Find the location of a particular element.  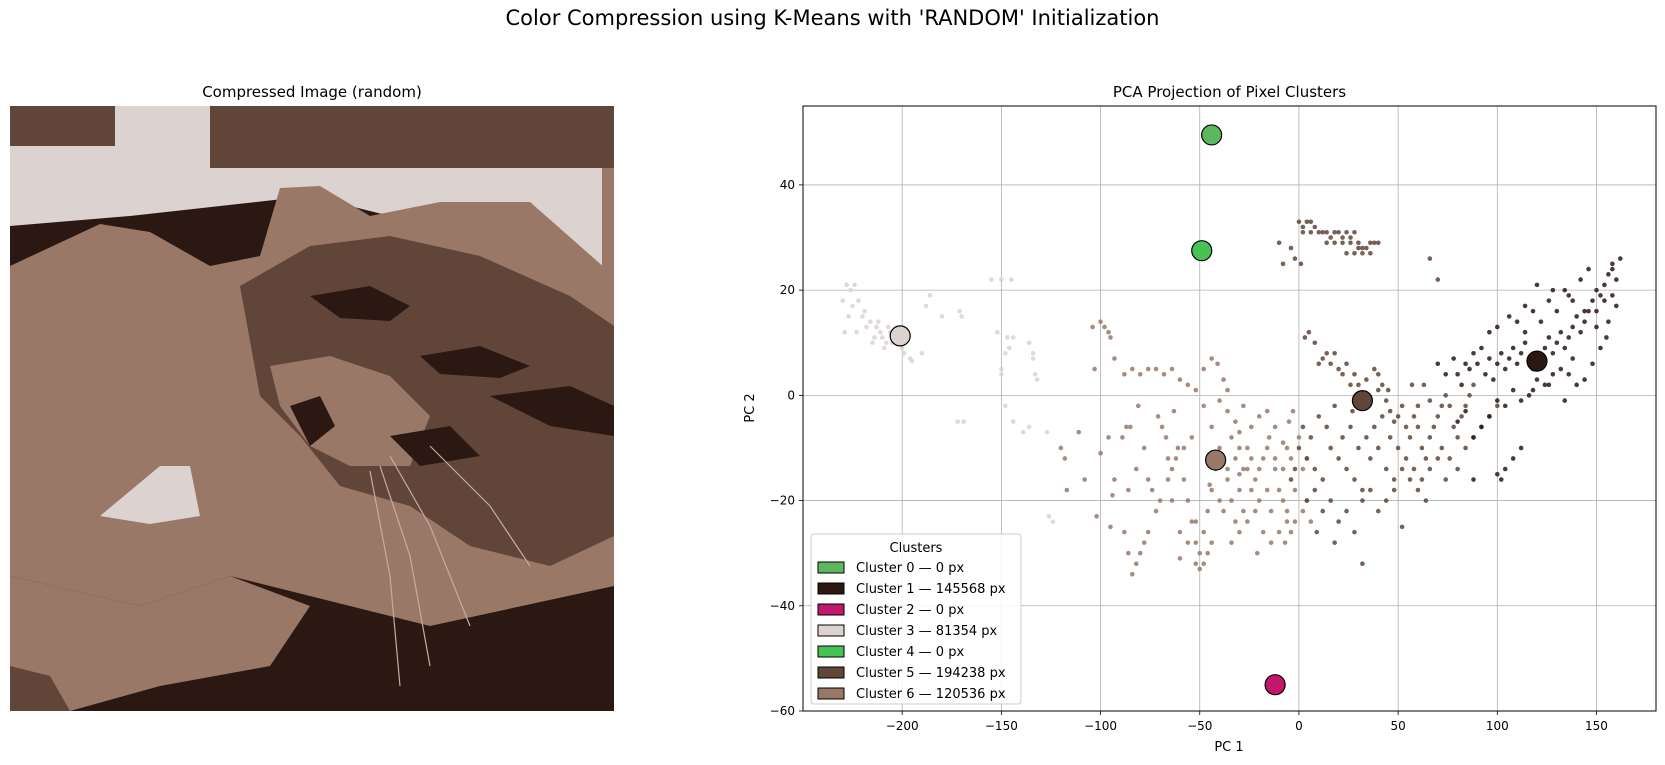

legend-box is located at coordinates (916, 619).